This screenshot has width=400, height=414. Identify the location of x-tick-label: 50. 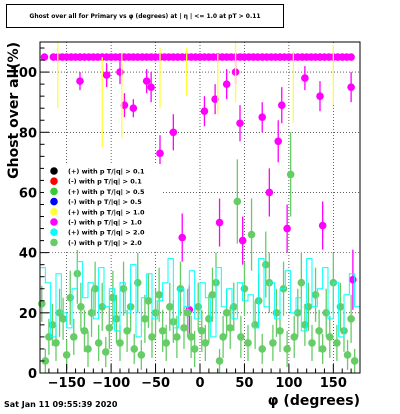
(244, 383).